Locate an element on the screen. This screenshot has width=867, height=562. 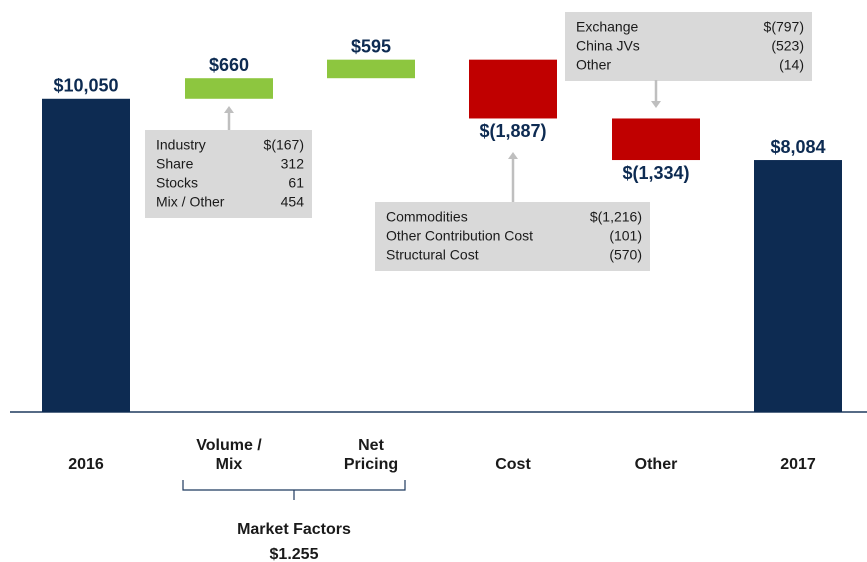
category-label: 2017 is located at coordinates (798, 464).